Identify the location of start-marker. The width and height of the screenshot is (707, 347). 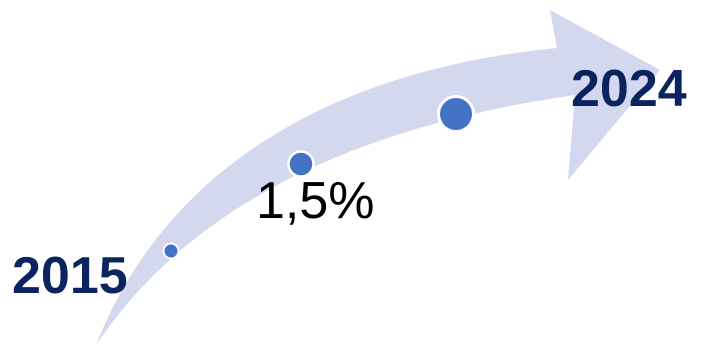
(171, 251).